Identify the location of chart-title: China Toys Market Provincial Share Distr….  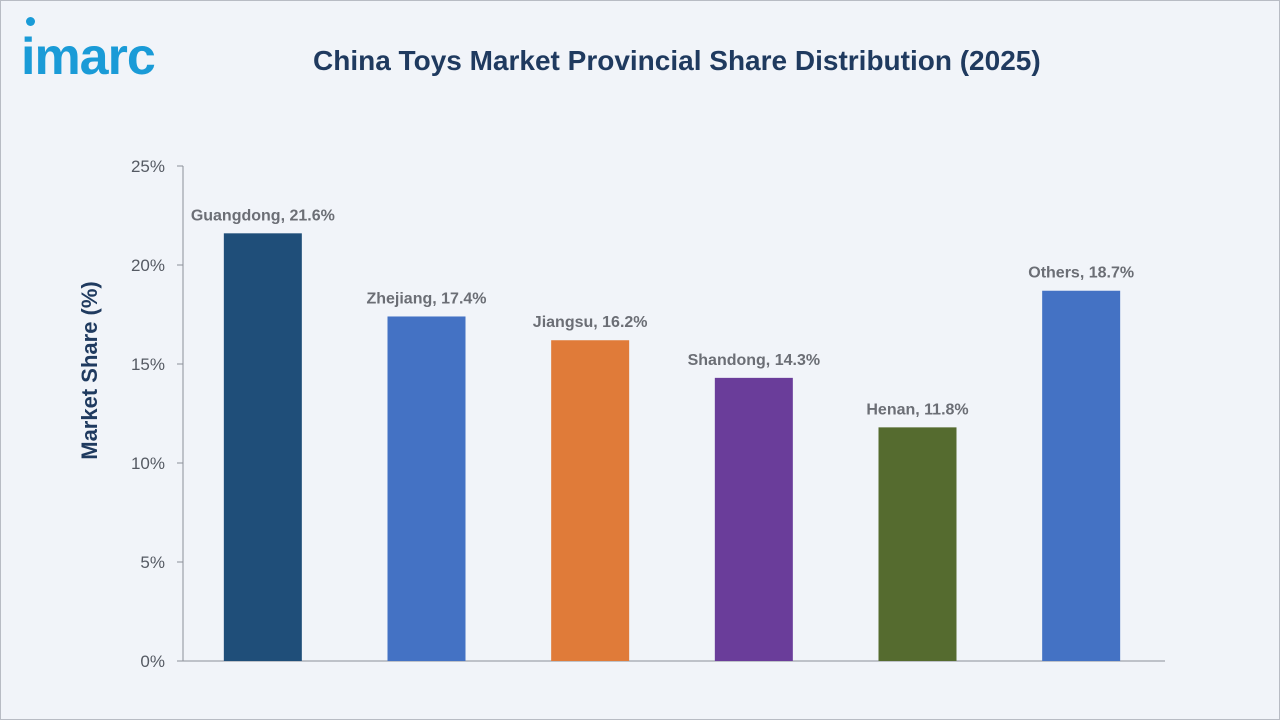
(677, 60).